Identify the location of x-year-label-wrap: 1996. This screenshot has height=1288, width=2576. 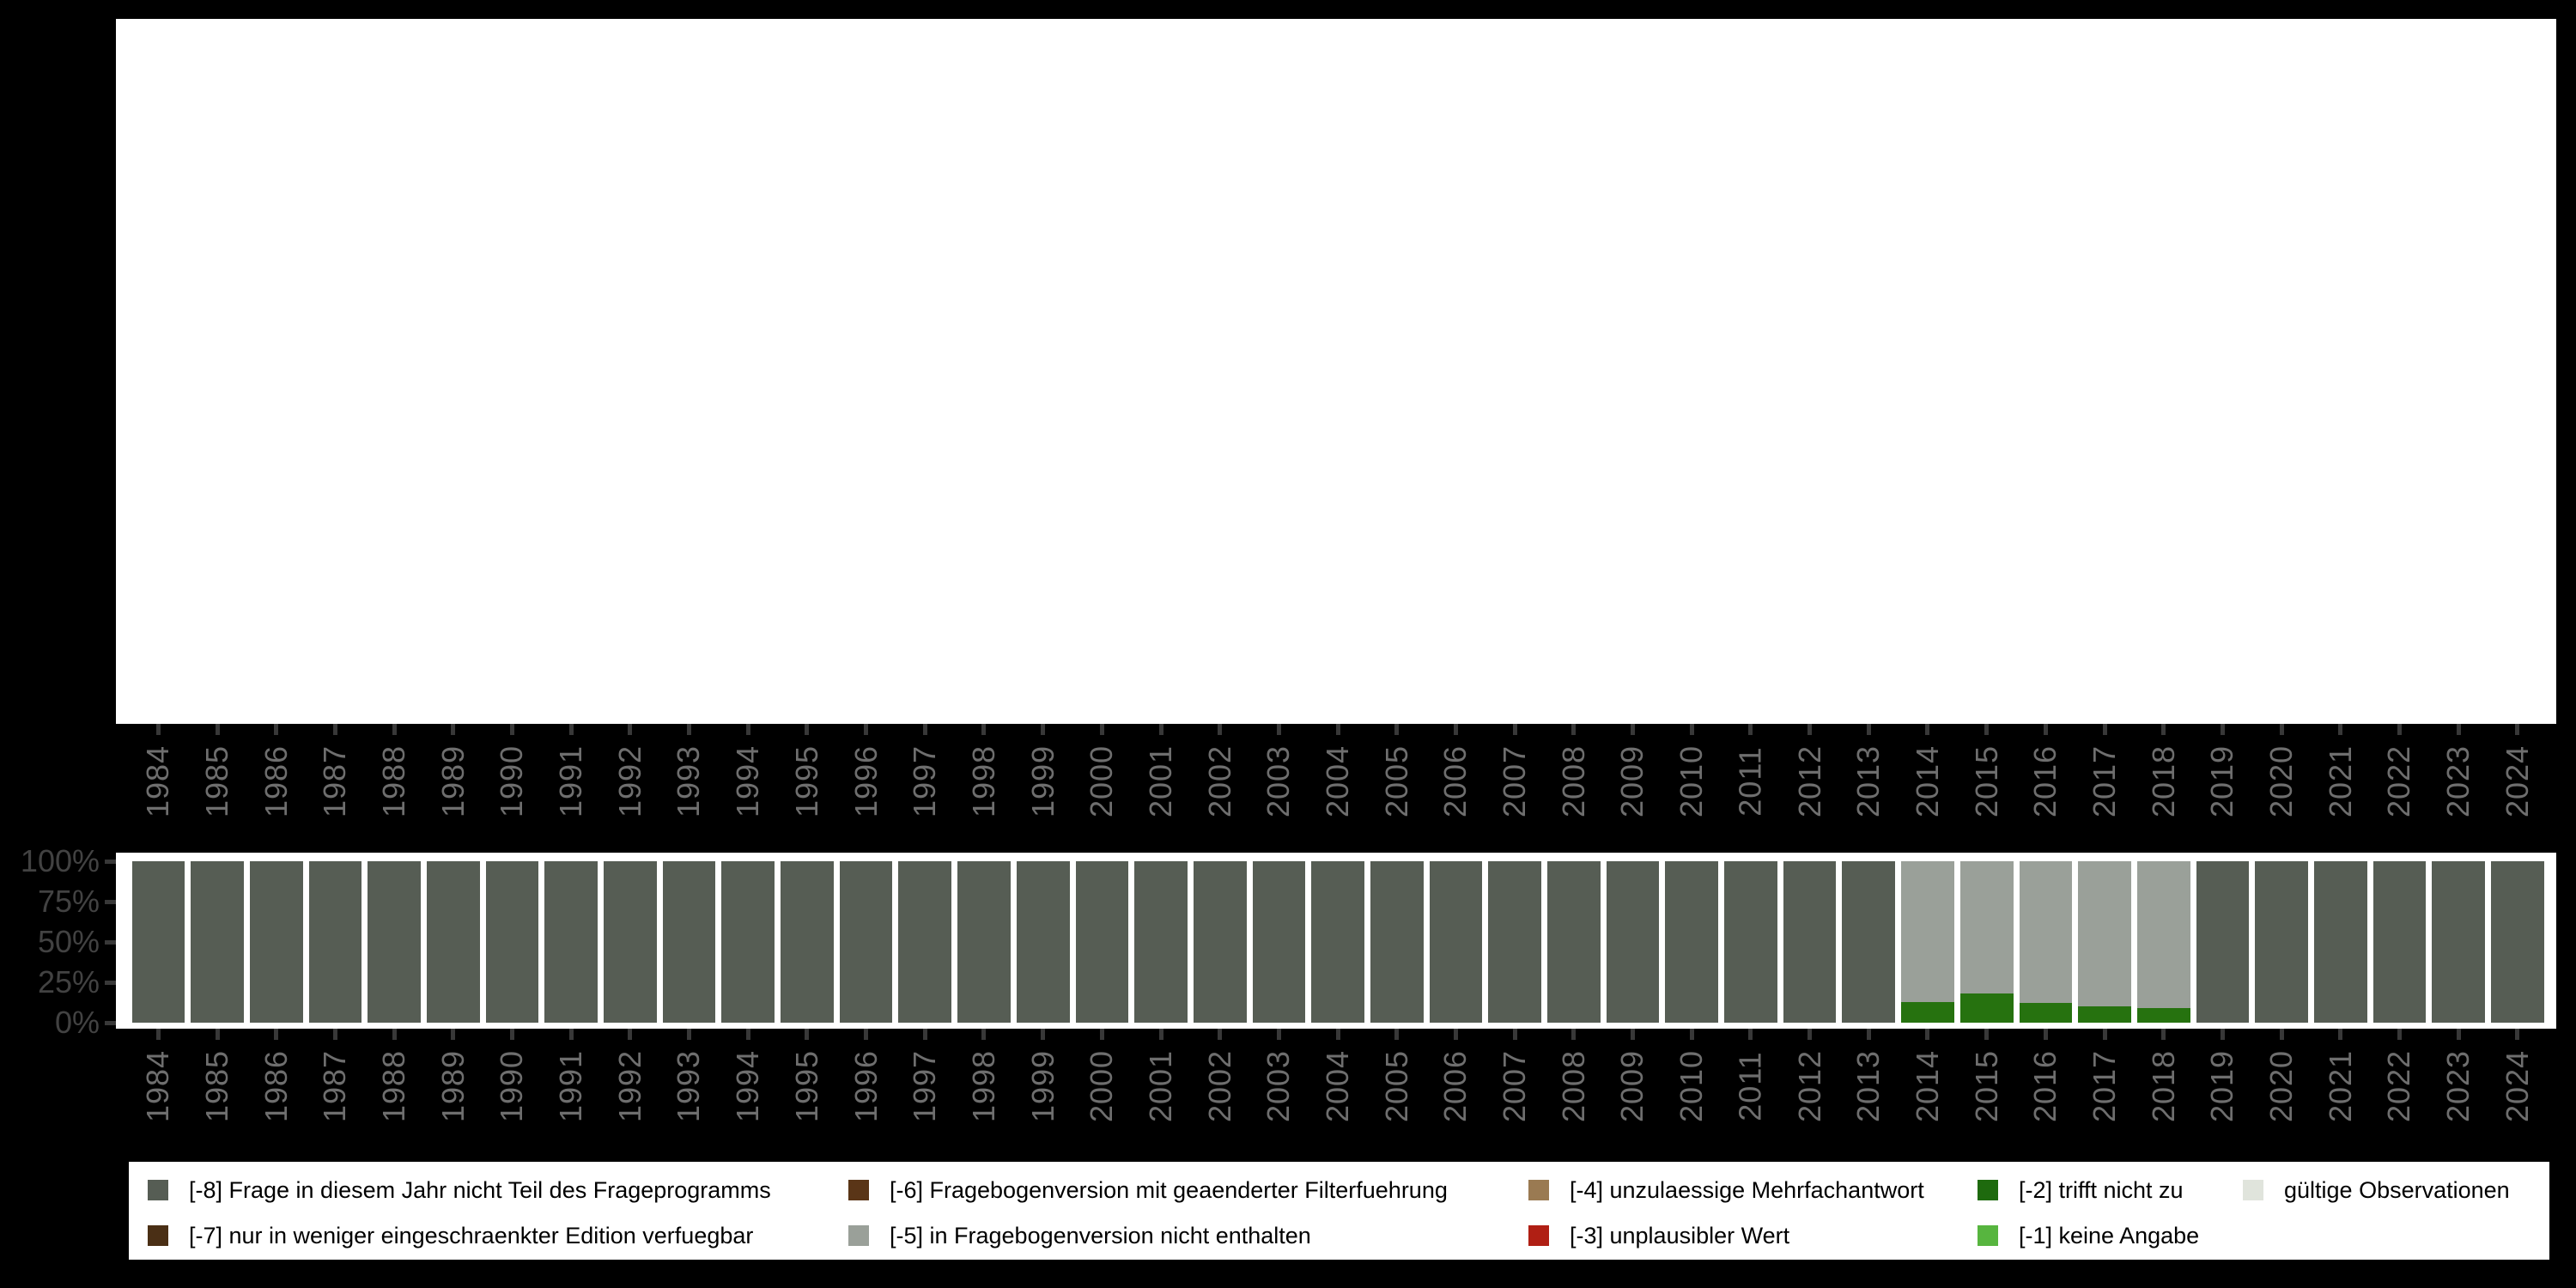
(867, 1086).